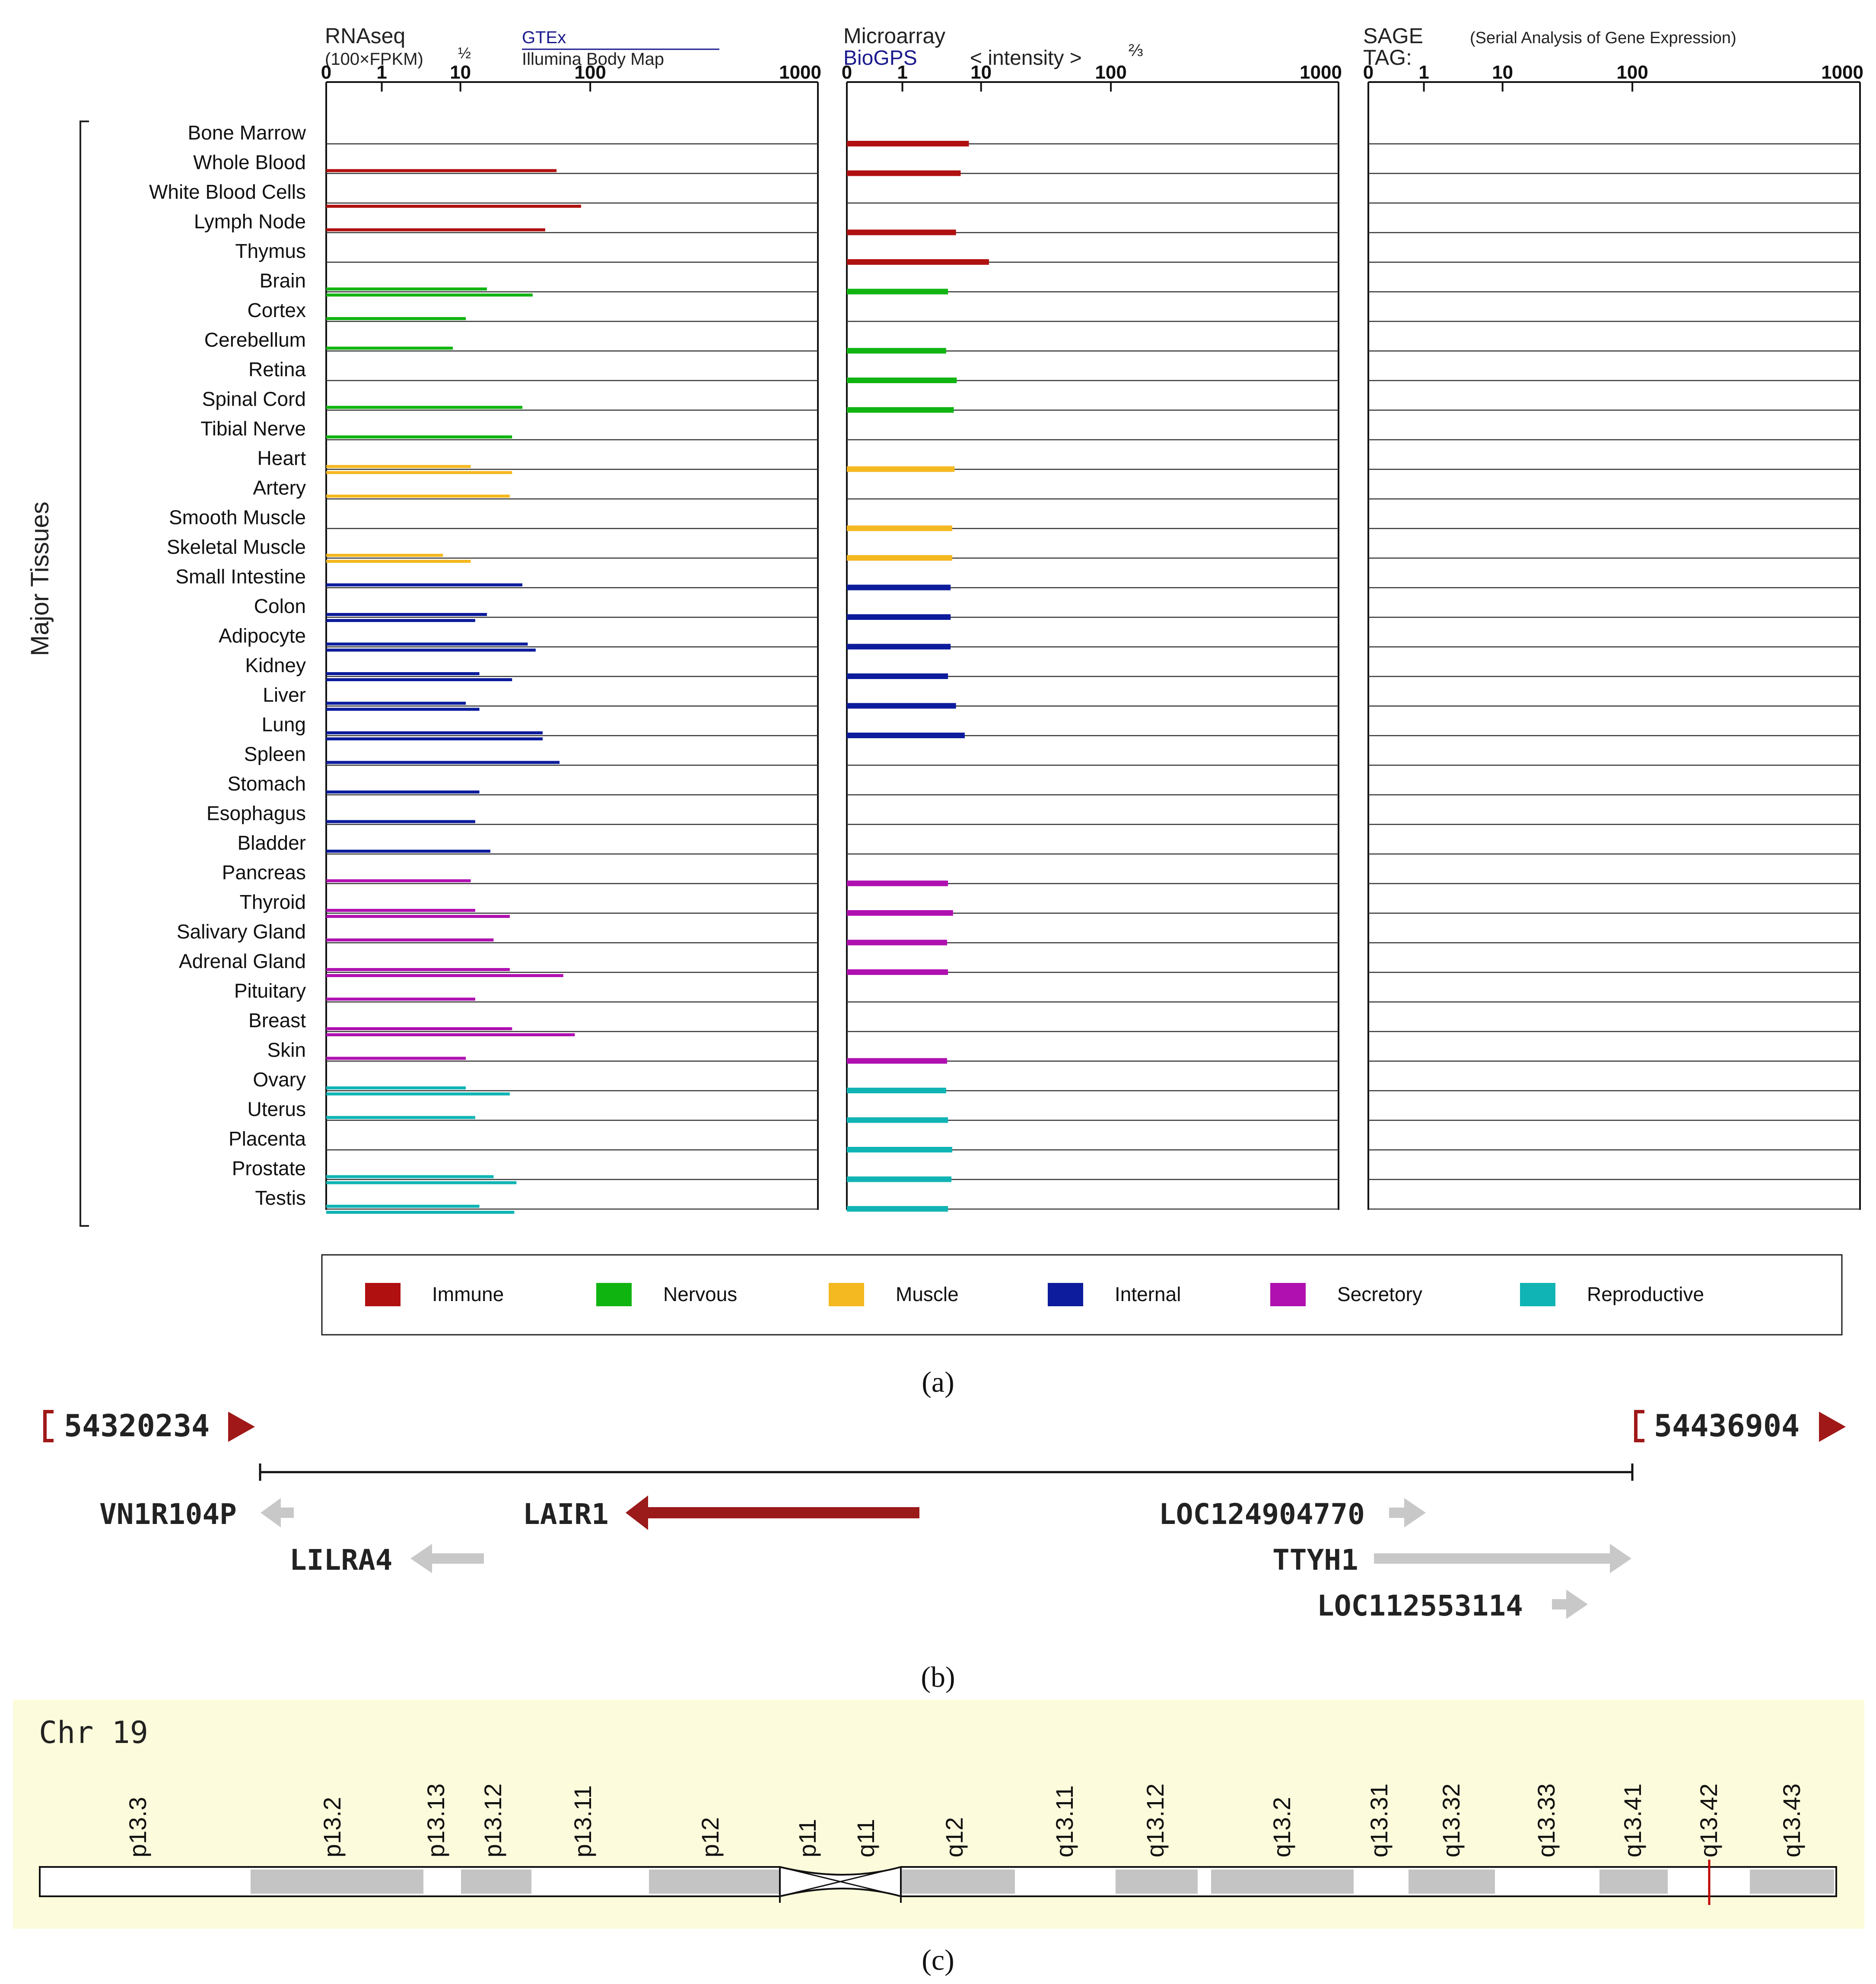 This screenshot has height=1984, width=1876. Describe the element at coordinates (938, 1882) in the screenshot. I see `chromosome-ideogram` at that location.